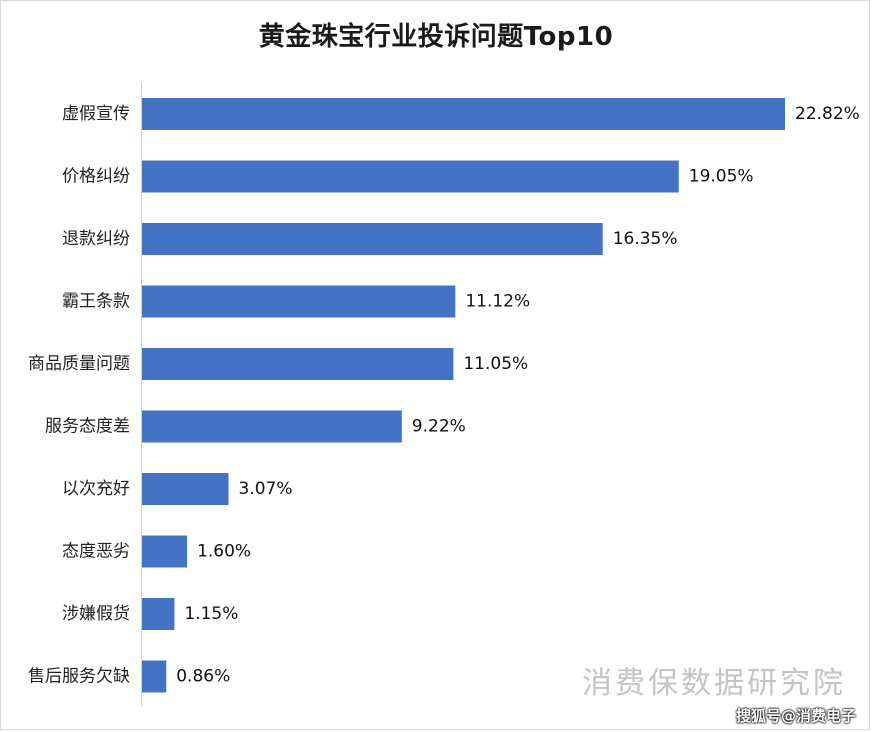  I want to click on category-label: 售后服务欠缺, so click(79, 677).